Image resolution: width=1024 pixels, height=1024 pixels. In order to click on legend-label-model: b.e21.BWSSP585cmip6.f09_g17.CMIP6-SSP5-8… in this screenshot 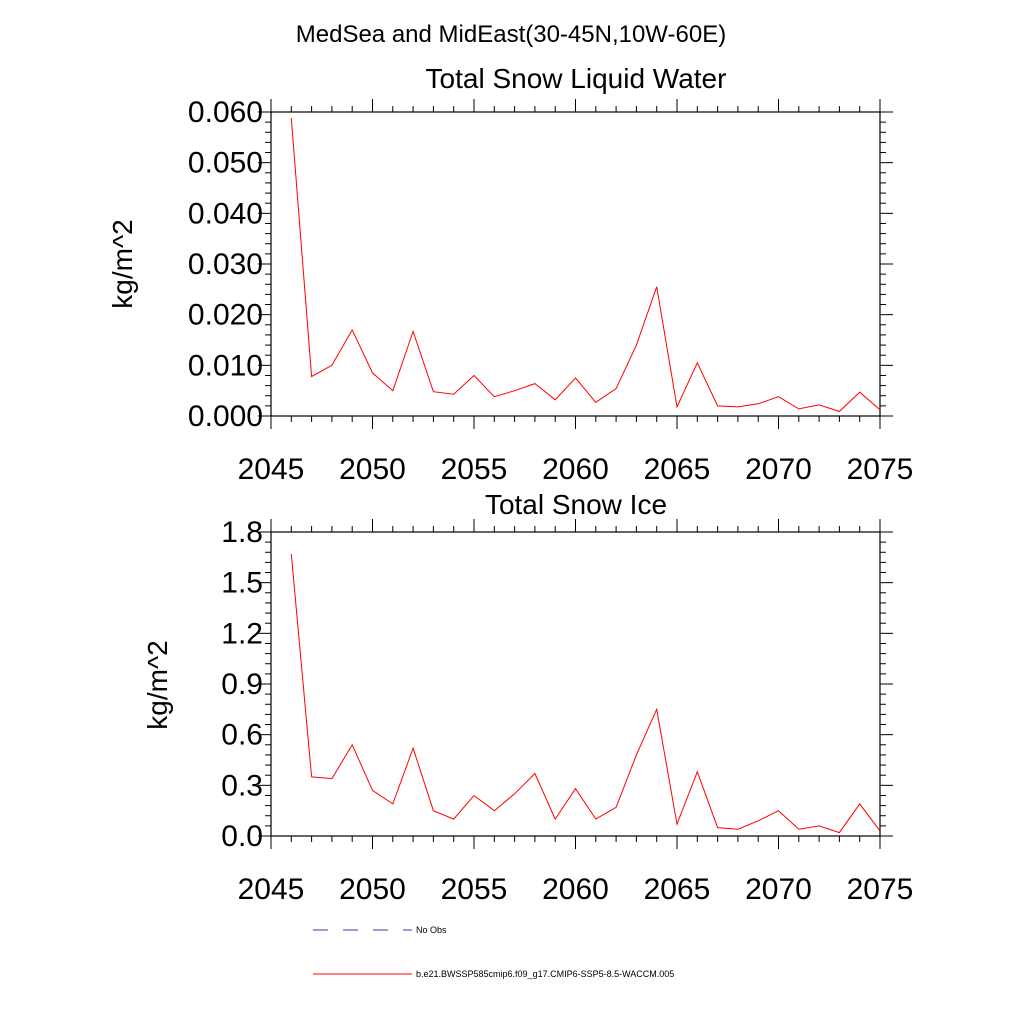, I will do `click(545, 974)`.